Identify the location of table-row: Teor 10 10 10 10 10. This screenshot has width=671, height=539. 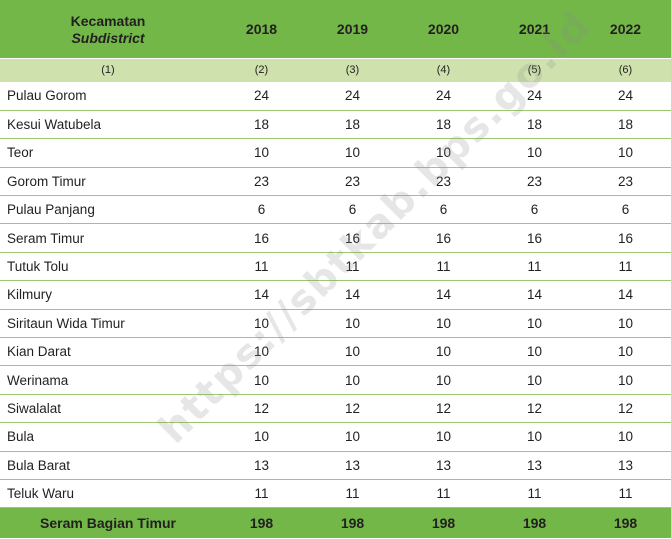
(335, 153).